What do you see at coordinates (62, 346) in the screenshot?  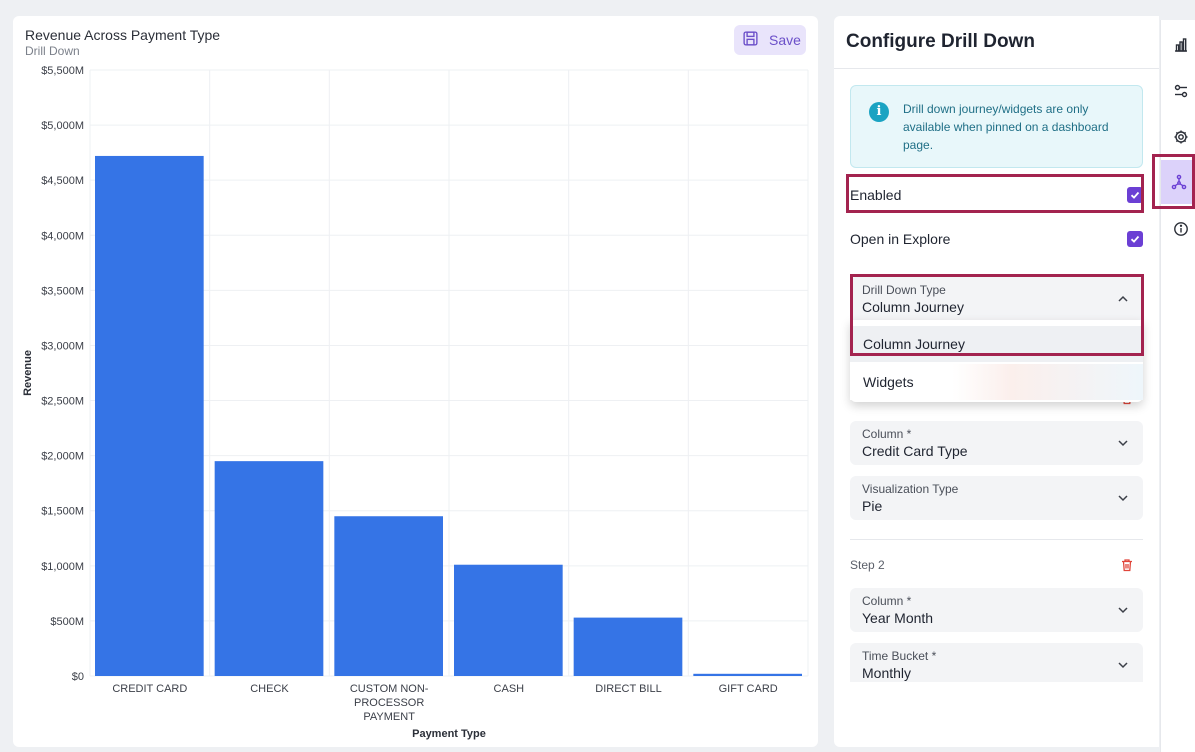 I see `y-tick-label: $3,000M` at bounding box center [62, 346].